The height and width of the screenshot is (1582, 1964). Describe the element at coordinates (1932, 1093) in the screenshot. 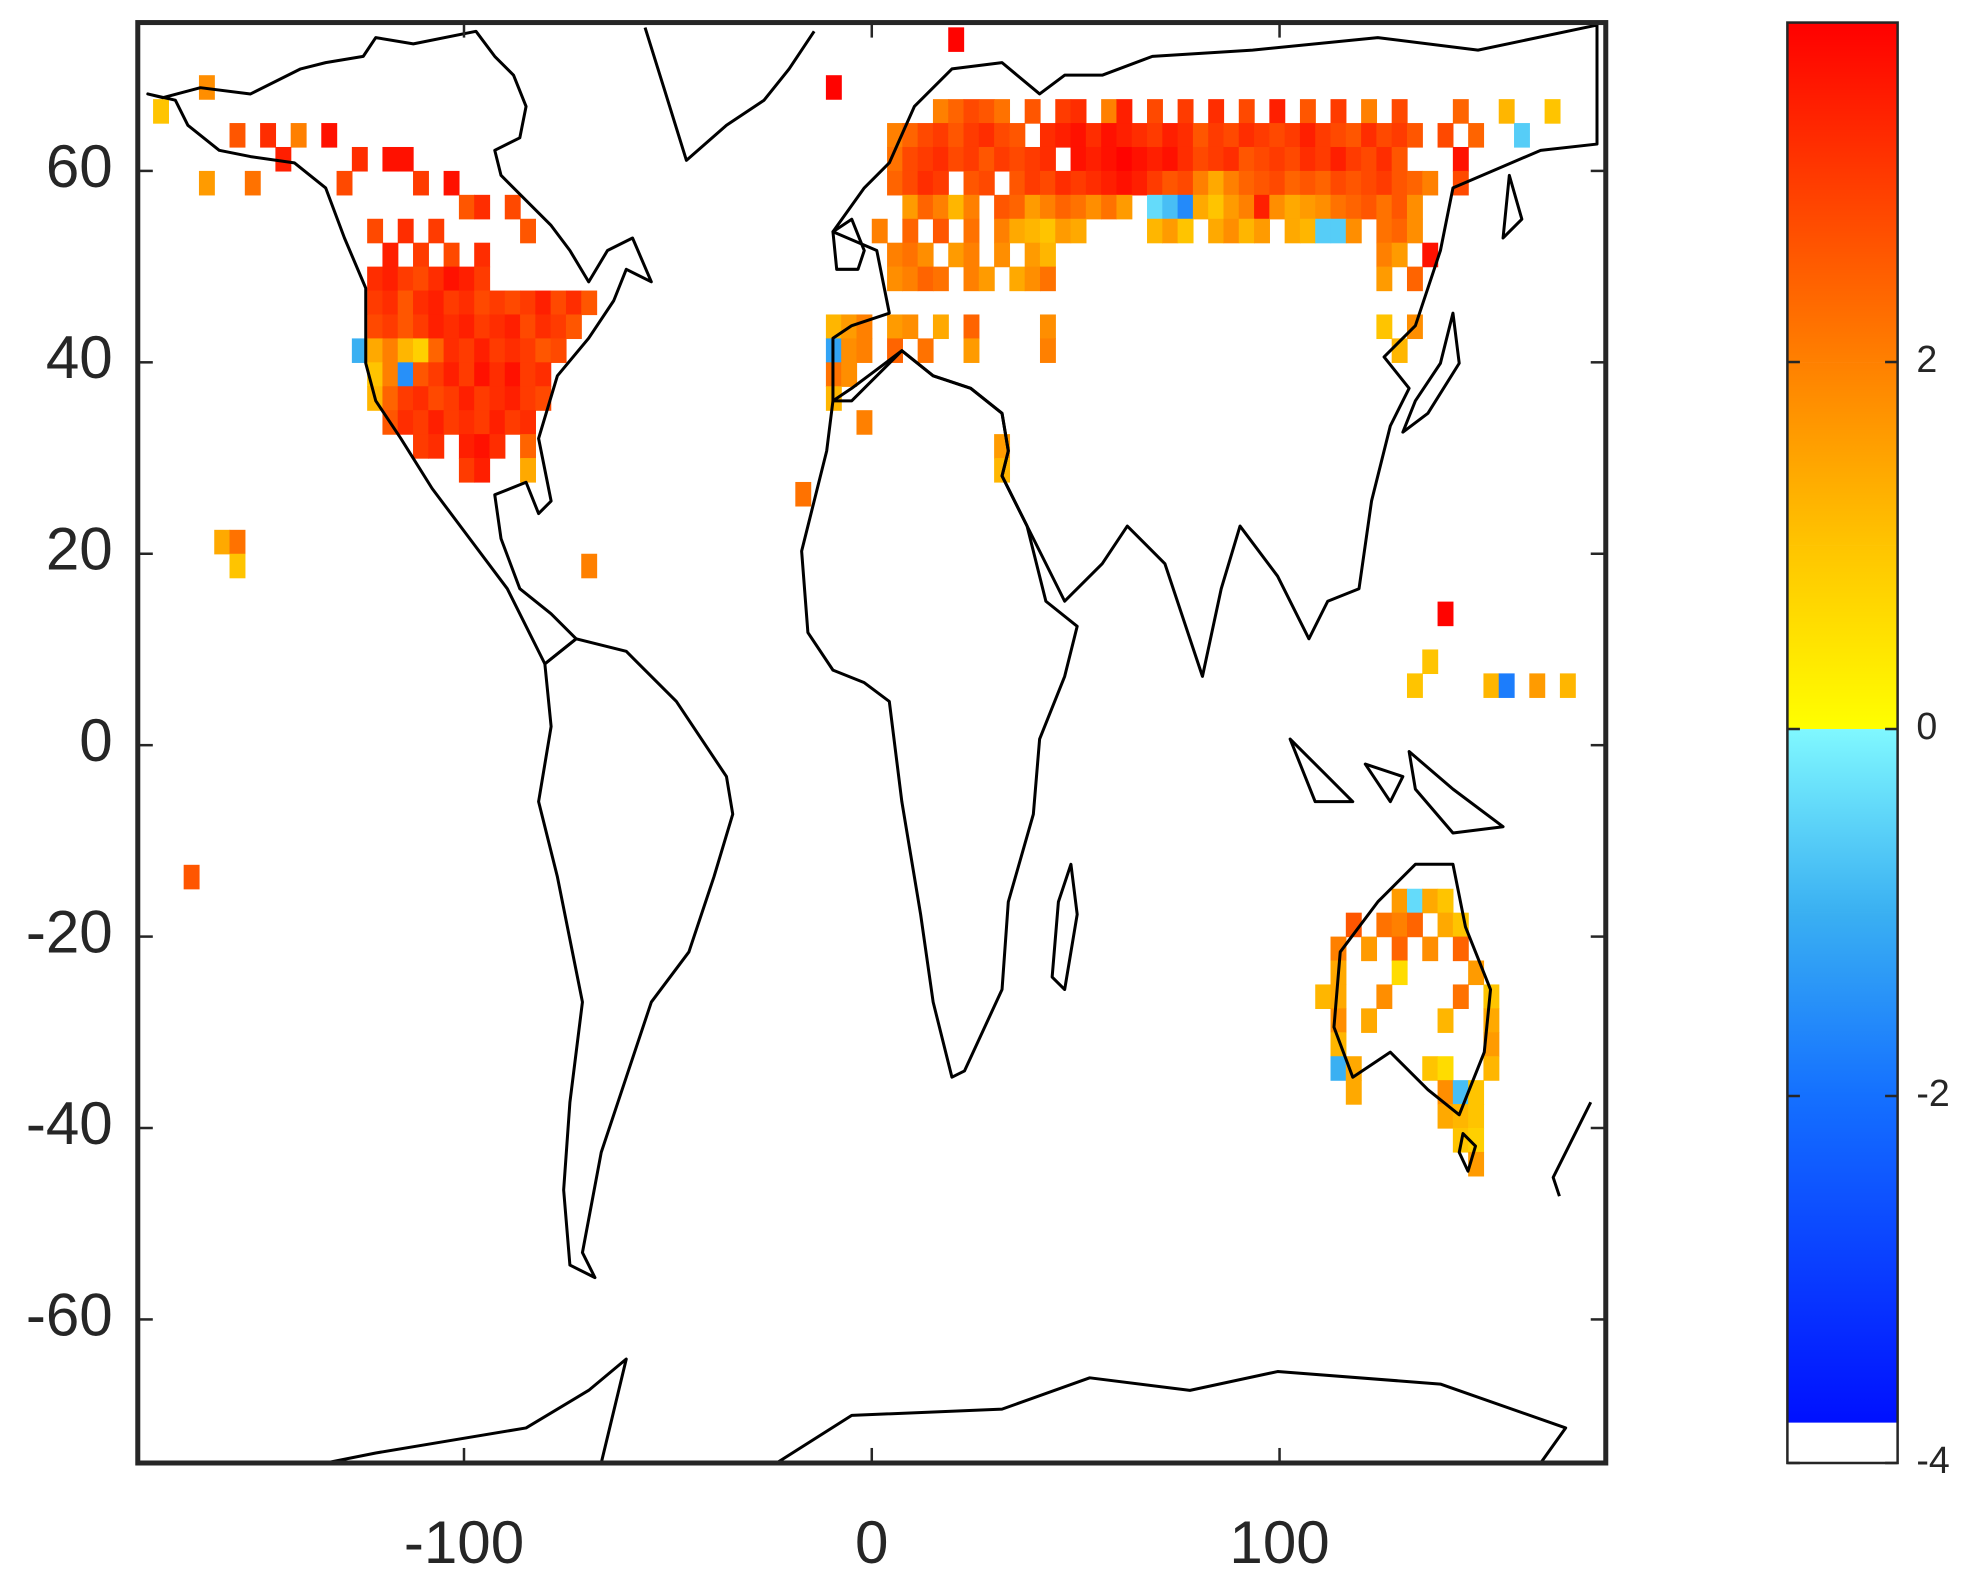

I see `colorbar-tick-label: -2` at that location.